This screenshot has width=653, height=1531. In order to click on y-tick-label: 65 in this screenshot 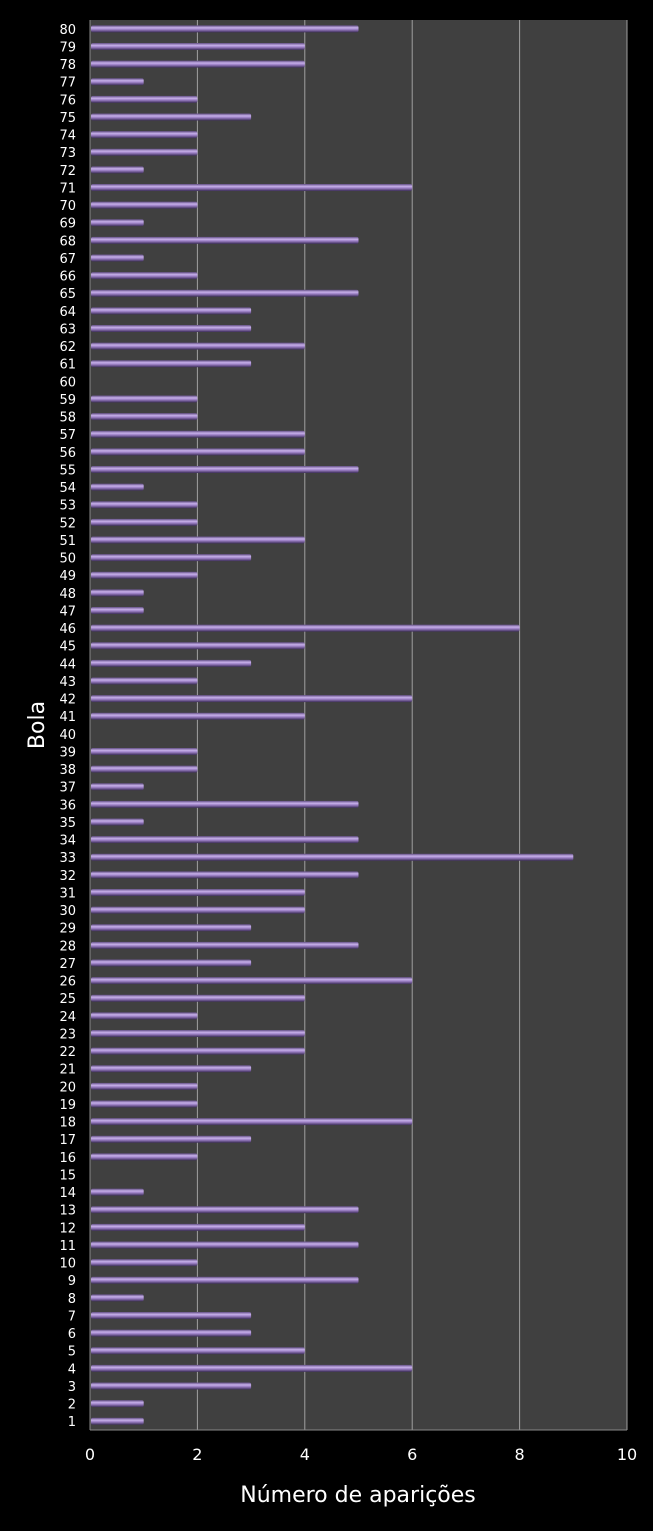, I will do `click(67, 294)`.